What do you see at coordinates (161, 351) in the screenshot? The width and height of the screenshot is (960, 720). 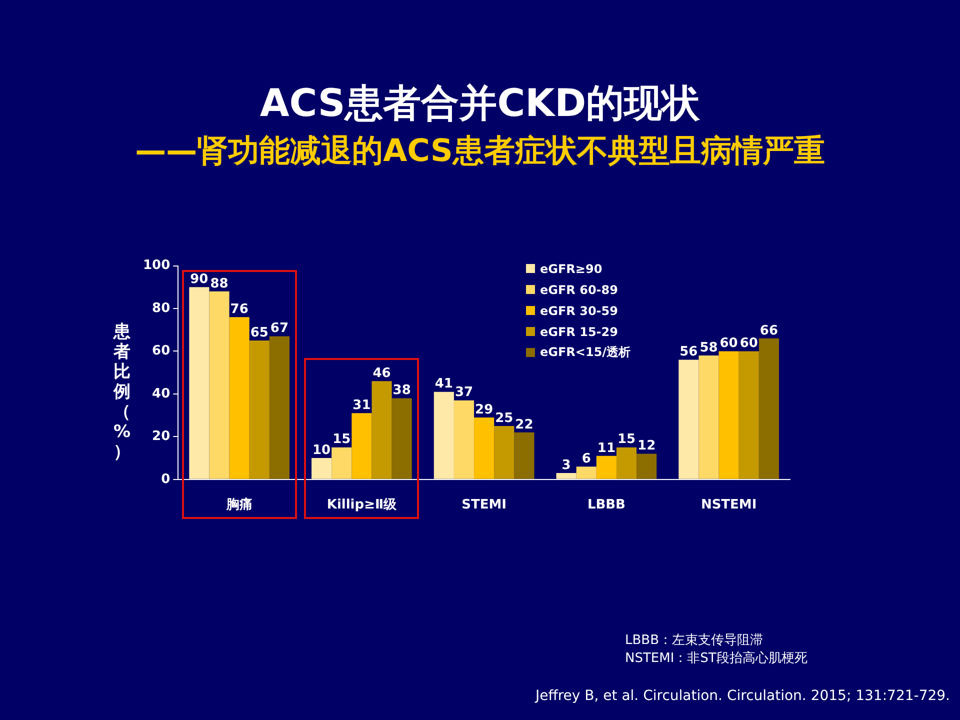 I see `y-tick-label: 60` at bounding box center [161, 351].